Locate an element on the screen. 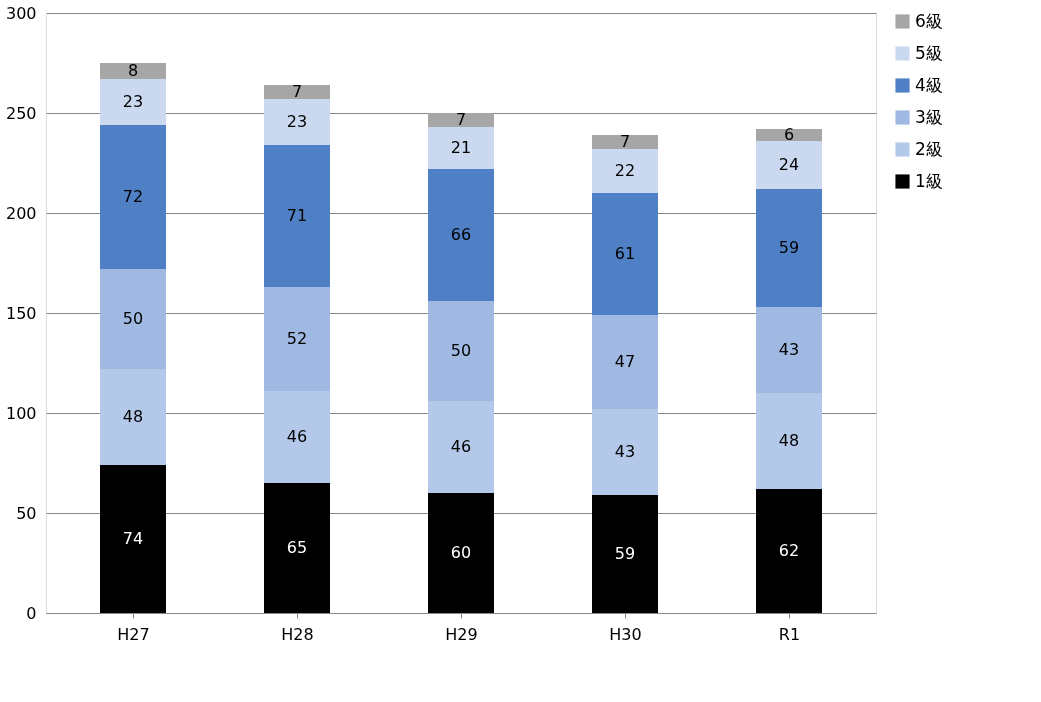  data-label: 60 is located at coordinates (461, 552).